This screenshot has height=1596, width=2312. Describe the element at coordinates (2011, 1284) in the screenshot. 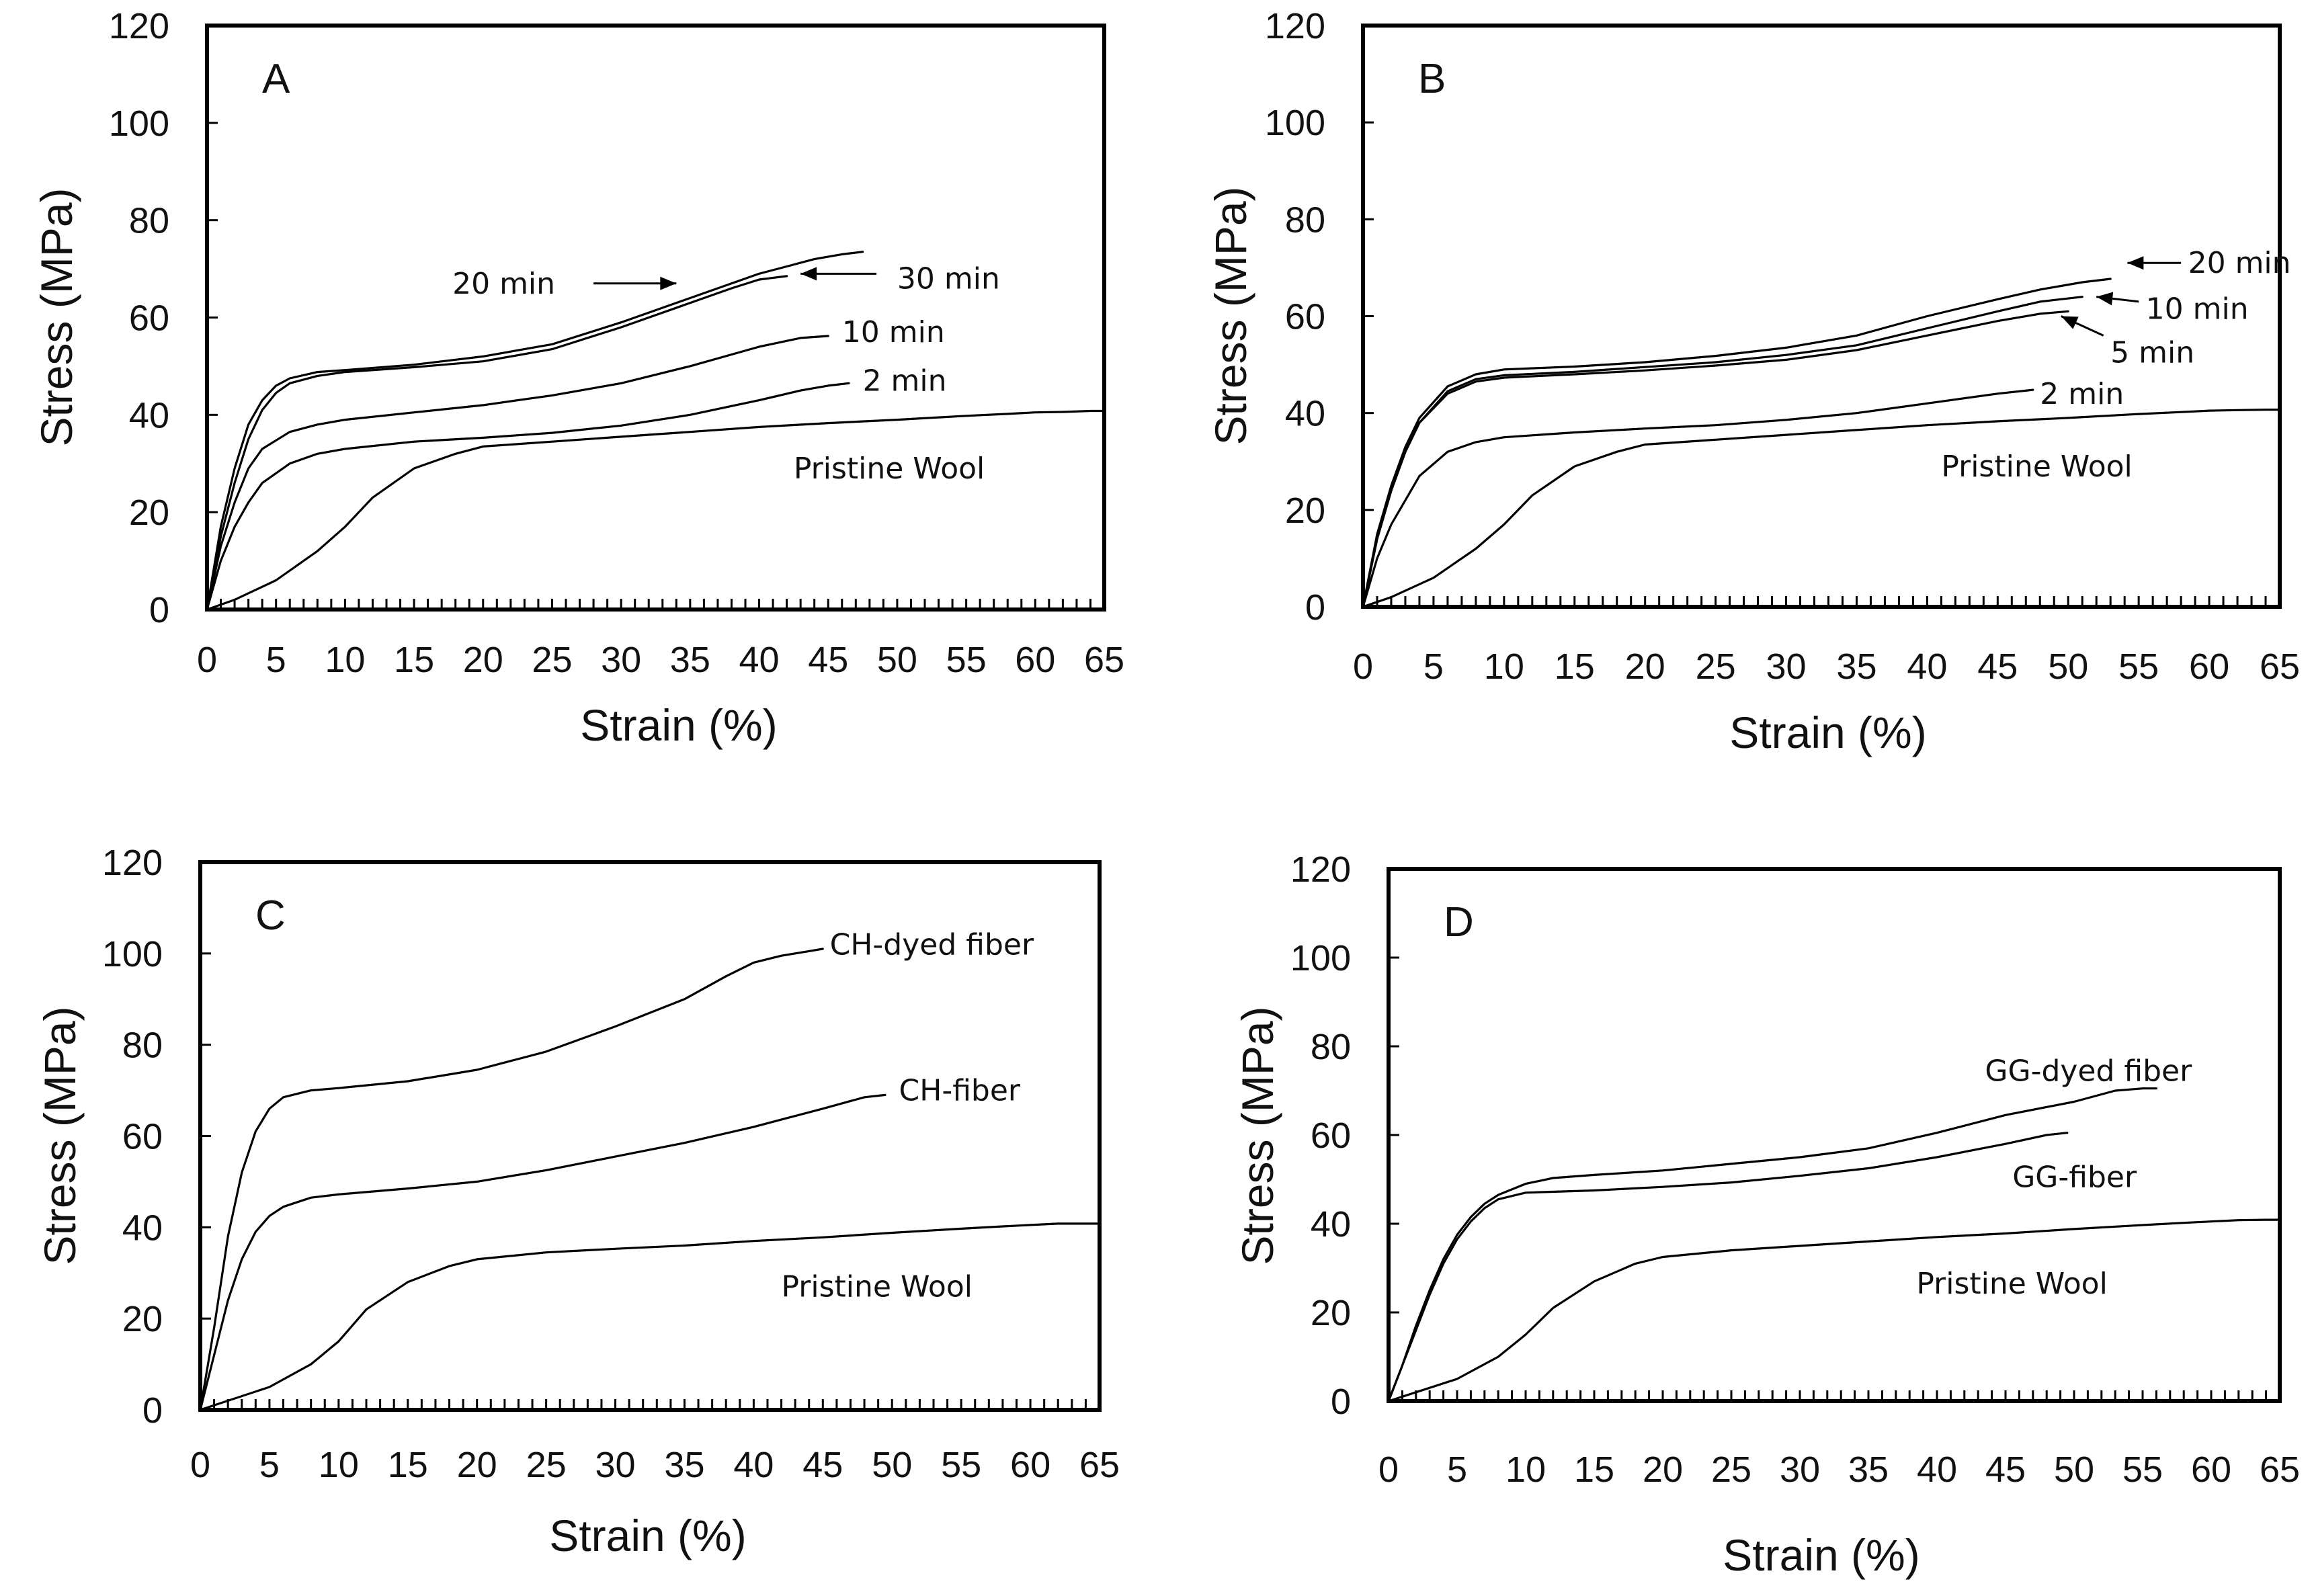

I see `panel-d-annotation: Pristine Wool` at that location.